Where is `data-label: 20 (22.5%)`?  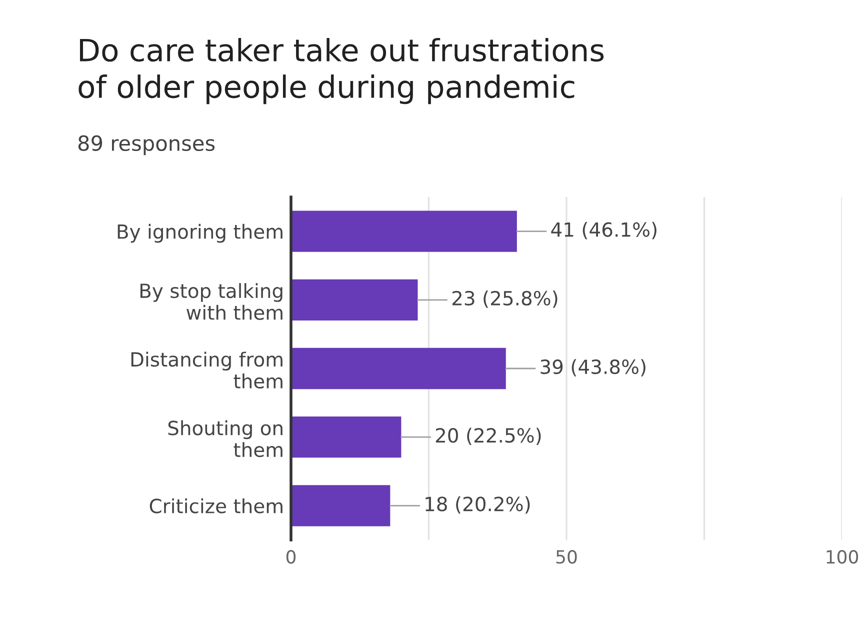 data-label: 20 (22.5%) is located at coordinates (488, 437).